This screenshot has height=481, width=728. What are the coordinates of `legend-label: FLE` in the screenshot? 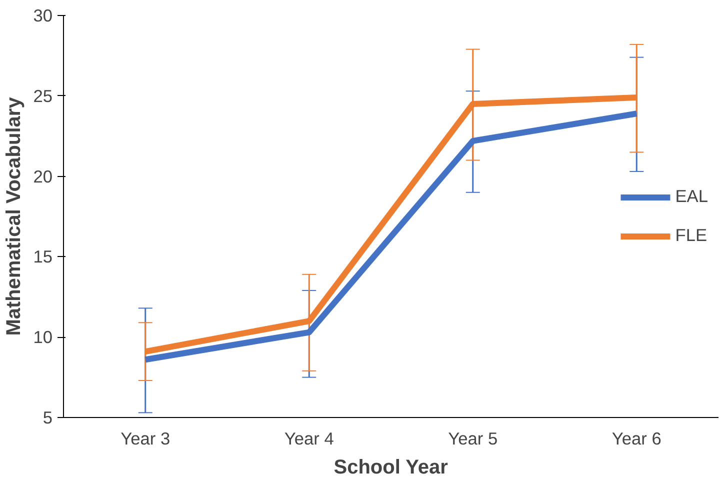 It's located at (691, 235).